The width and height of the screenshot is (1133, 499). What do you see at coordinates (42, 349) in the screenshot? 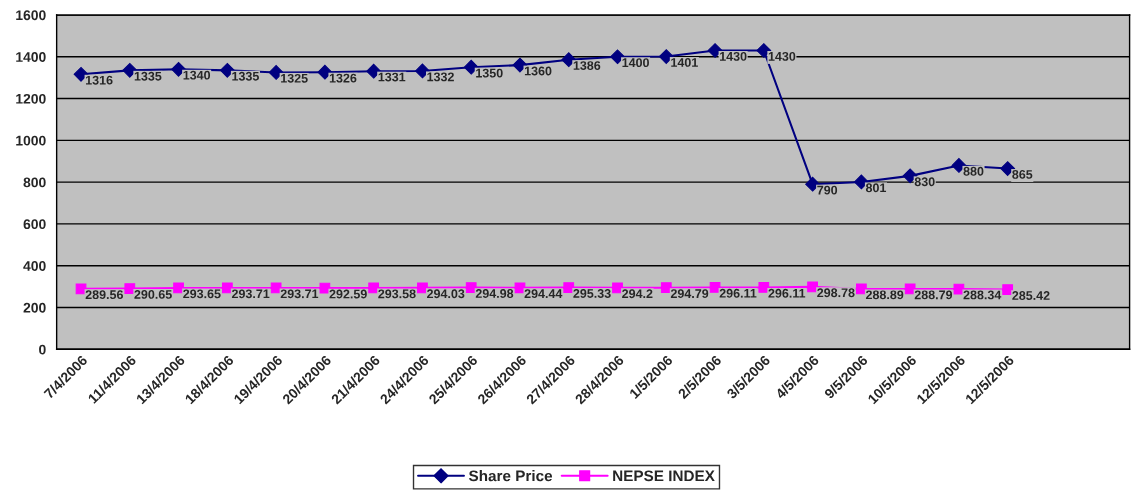
I see `y-tick-label: 0` at bounding box center [42, 349].